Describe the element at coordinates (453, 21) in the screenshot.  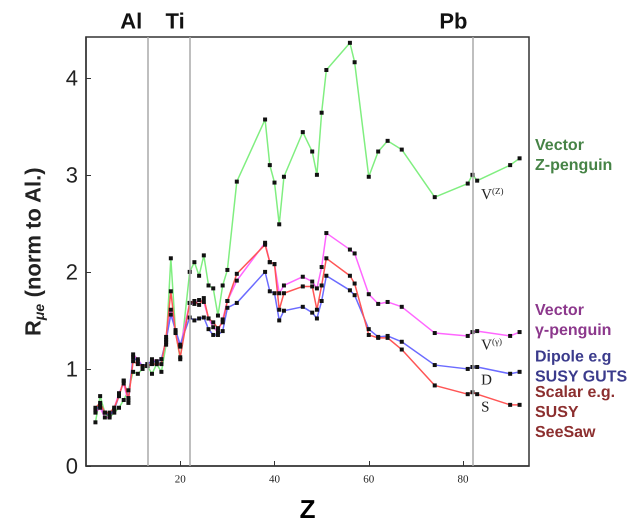
I see `ref-line-label: Pb` at that location.